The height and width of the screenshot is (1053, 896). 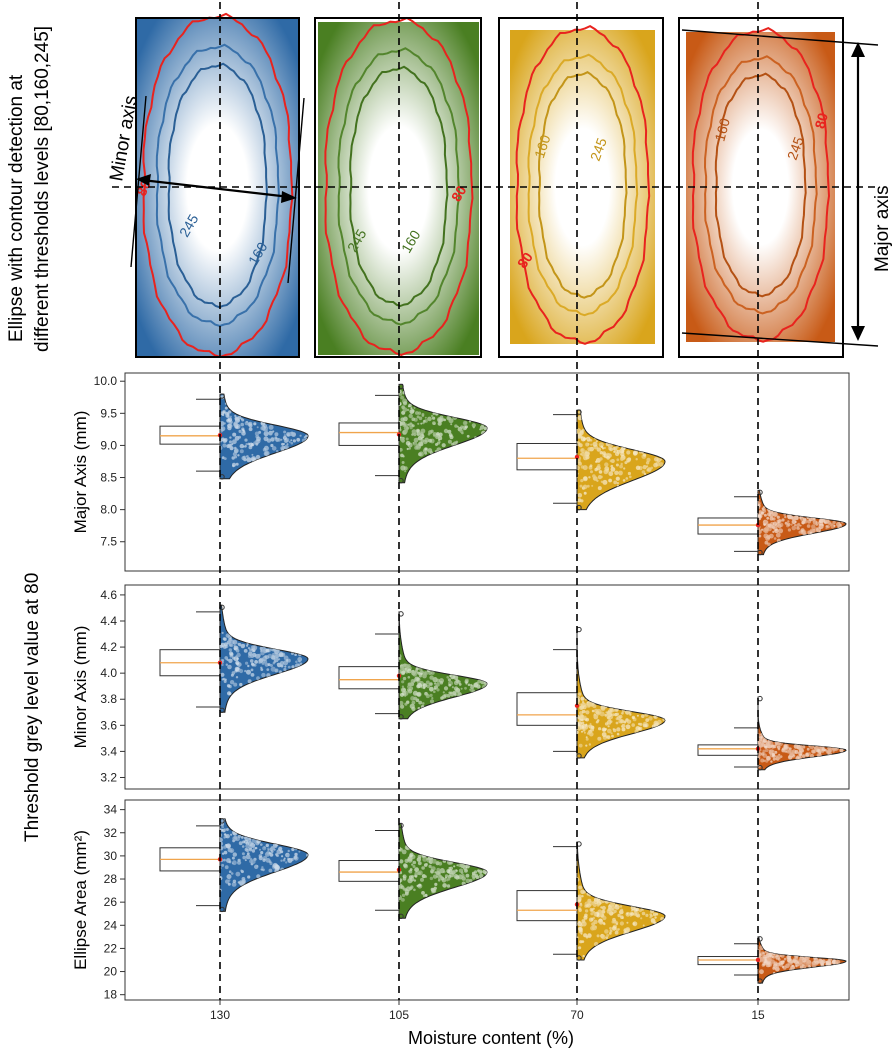 I want to click on left-threshold-label: Threshold grey level value at 80, so click(x=32, y=707).